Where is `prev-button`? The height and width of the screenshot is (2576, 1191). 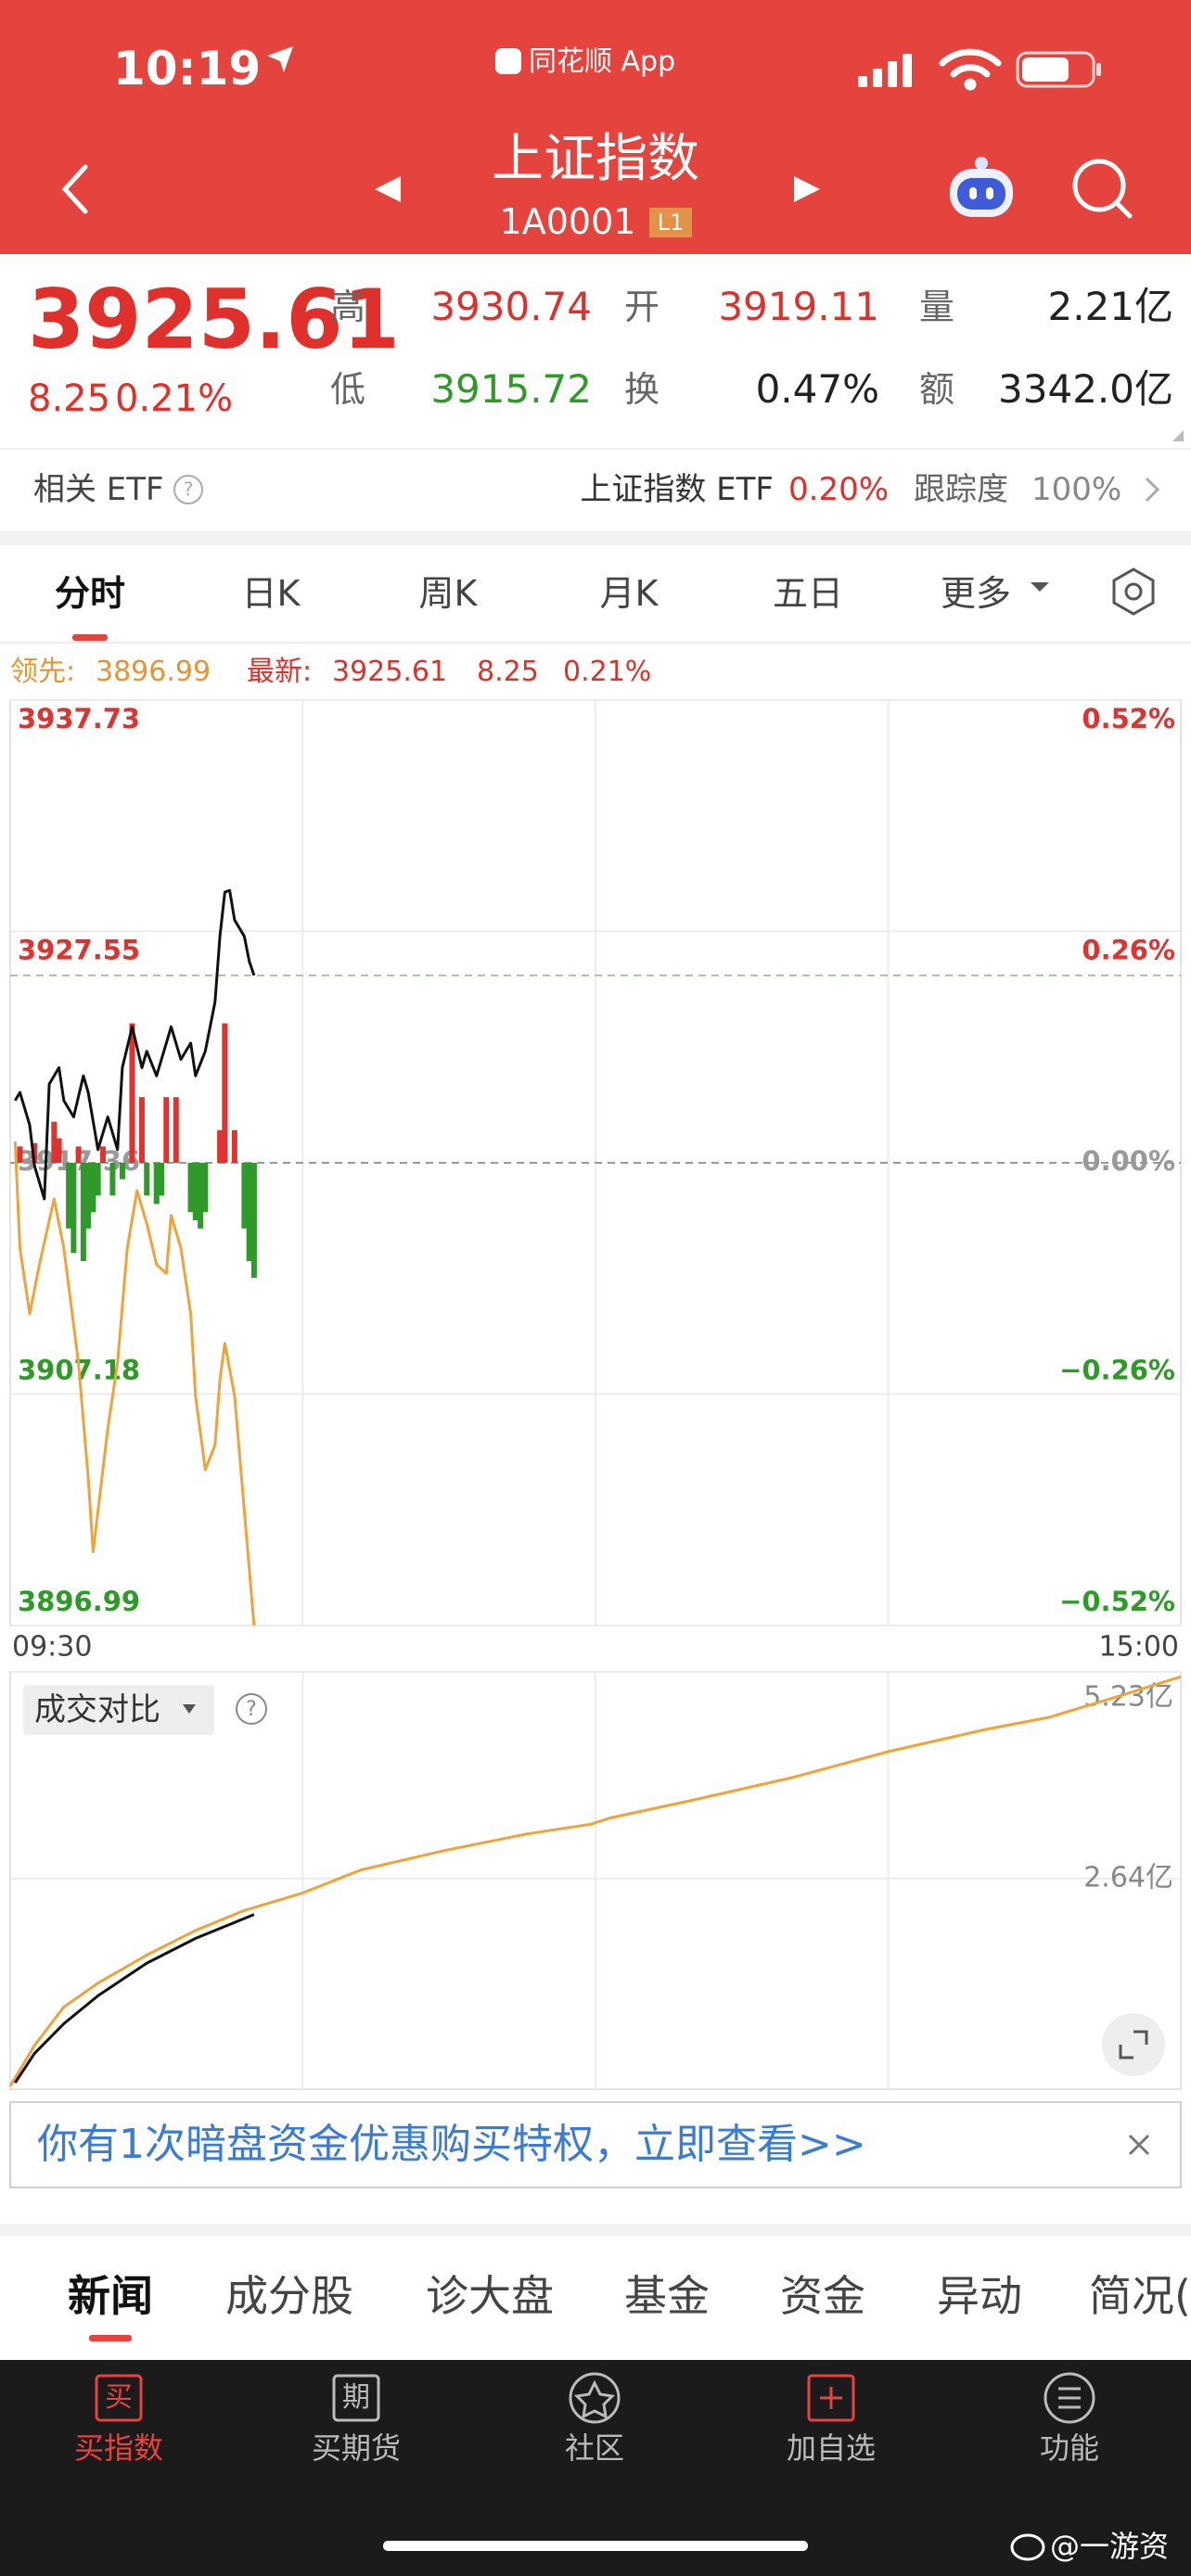 prev-button is located at coordinates (388, 189).